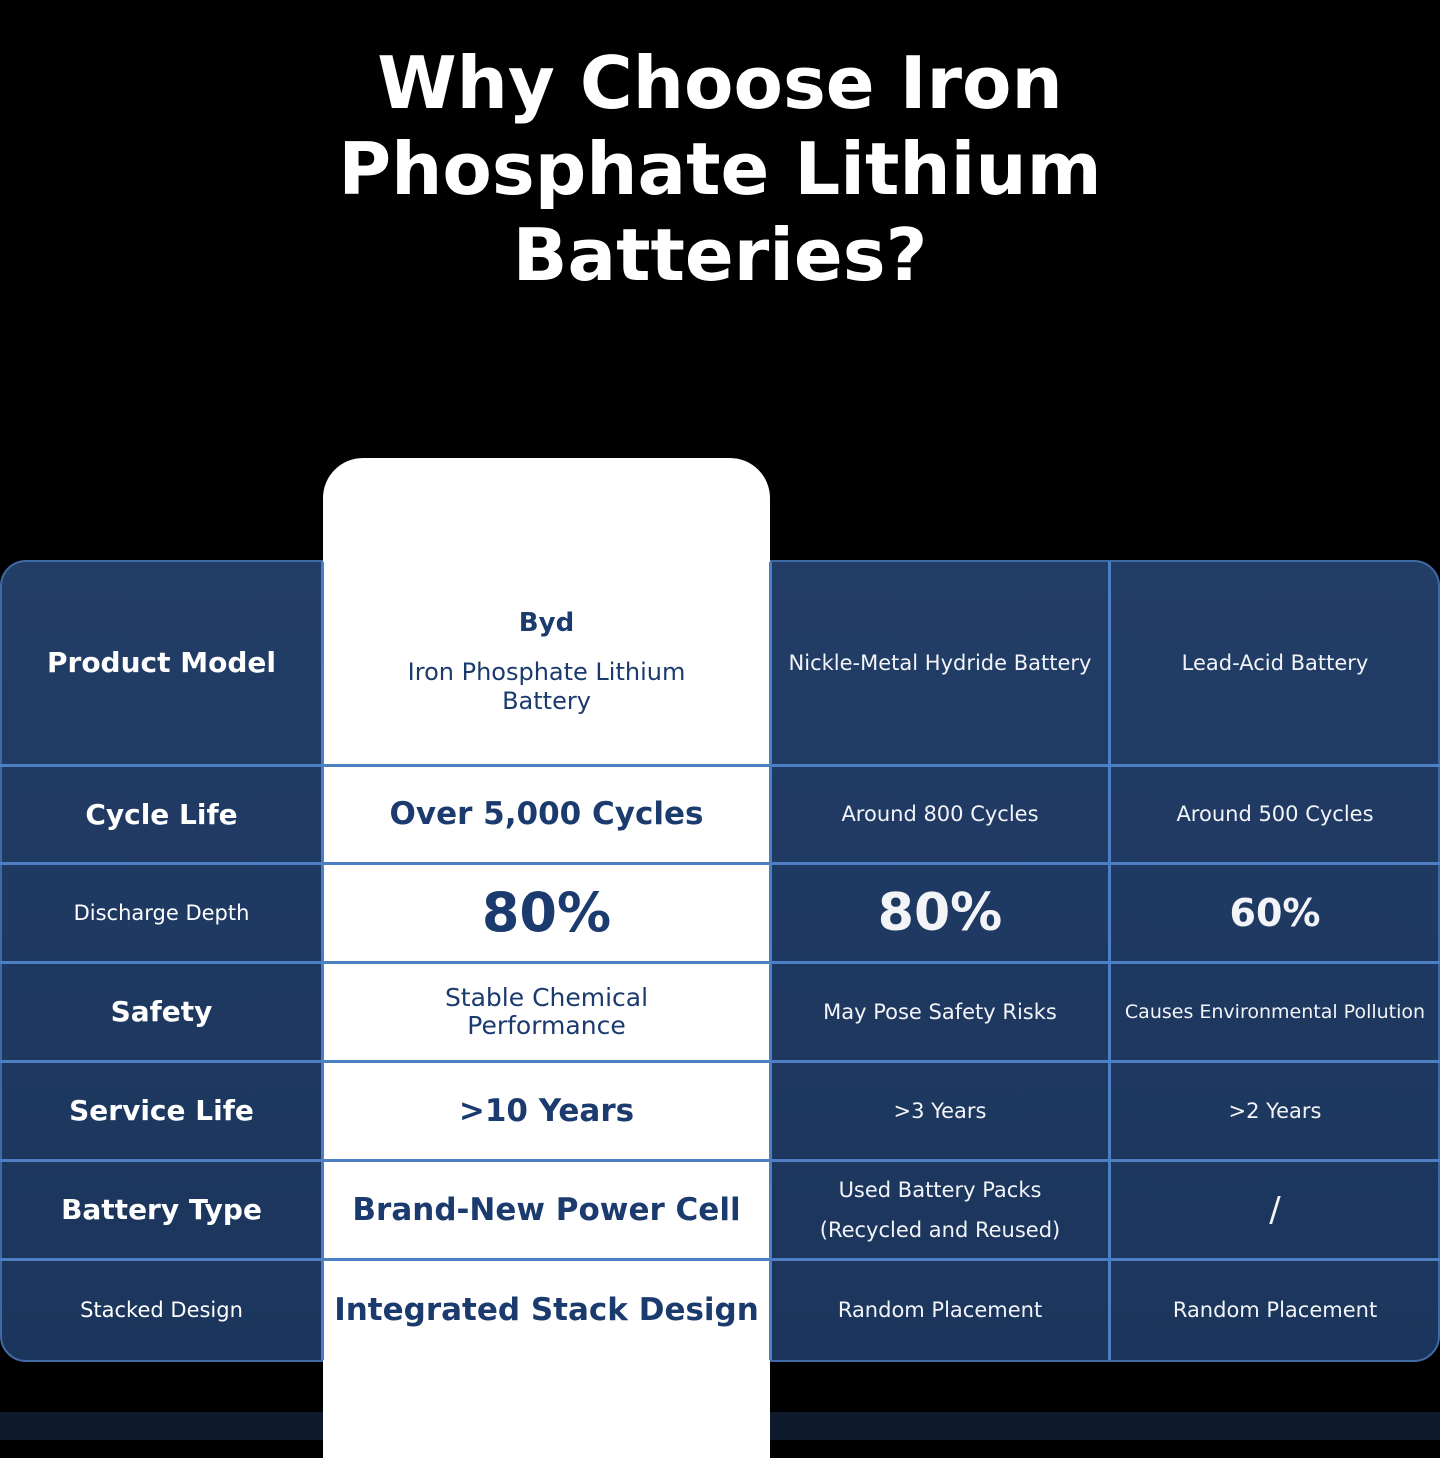  Describe the element at coordinates (940, 1209) in the screenshot. I see `comparison-value: Used Battery Packs (Recycled and Reused)` at that location.